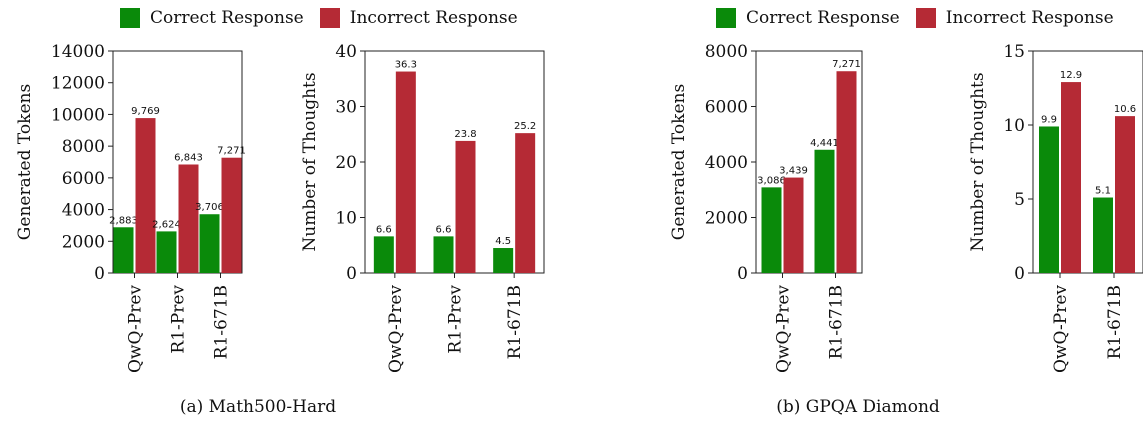  I want to click on data-label-incorrect: 3,439, so click(793, 171).